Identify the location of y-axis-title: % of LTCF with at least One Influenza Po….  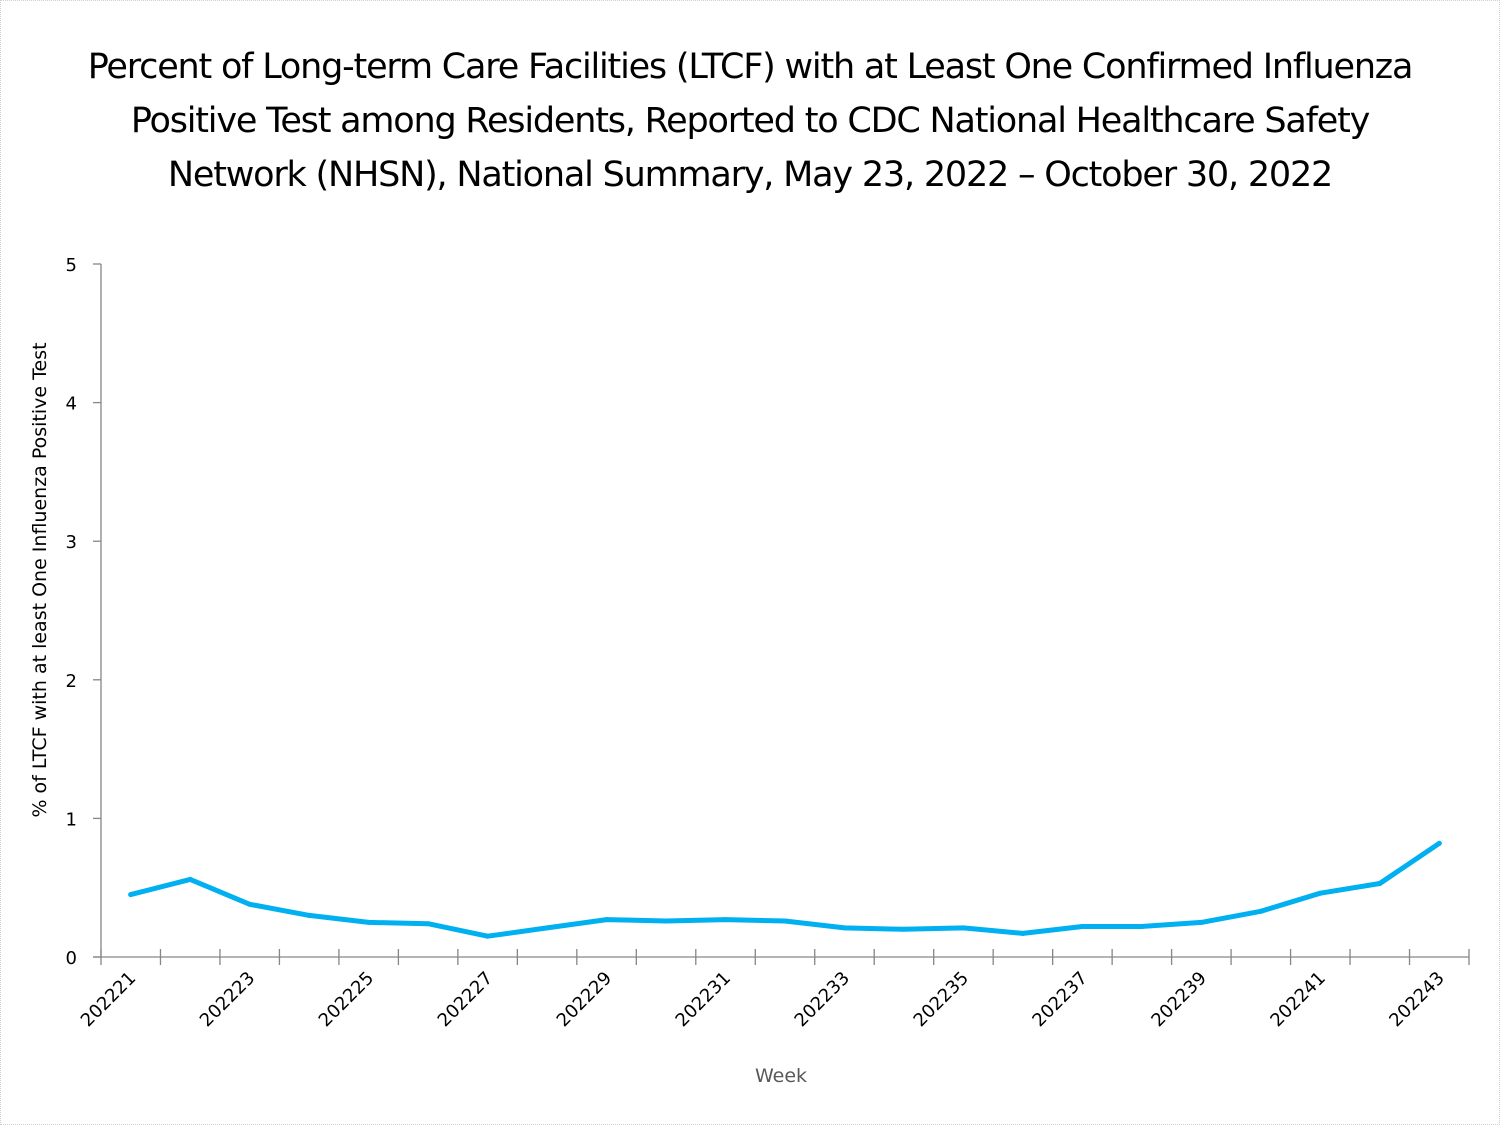
(40, 579).